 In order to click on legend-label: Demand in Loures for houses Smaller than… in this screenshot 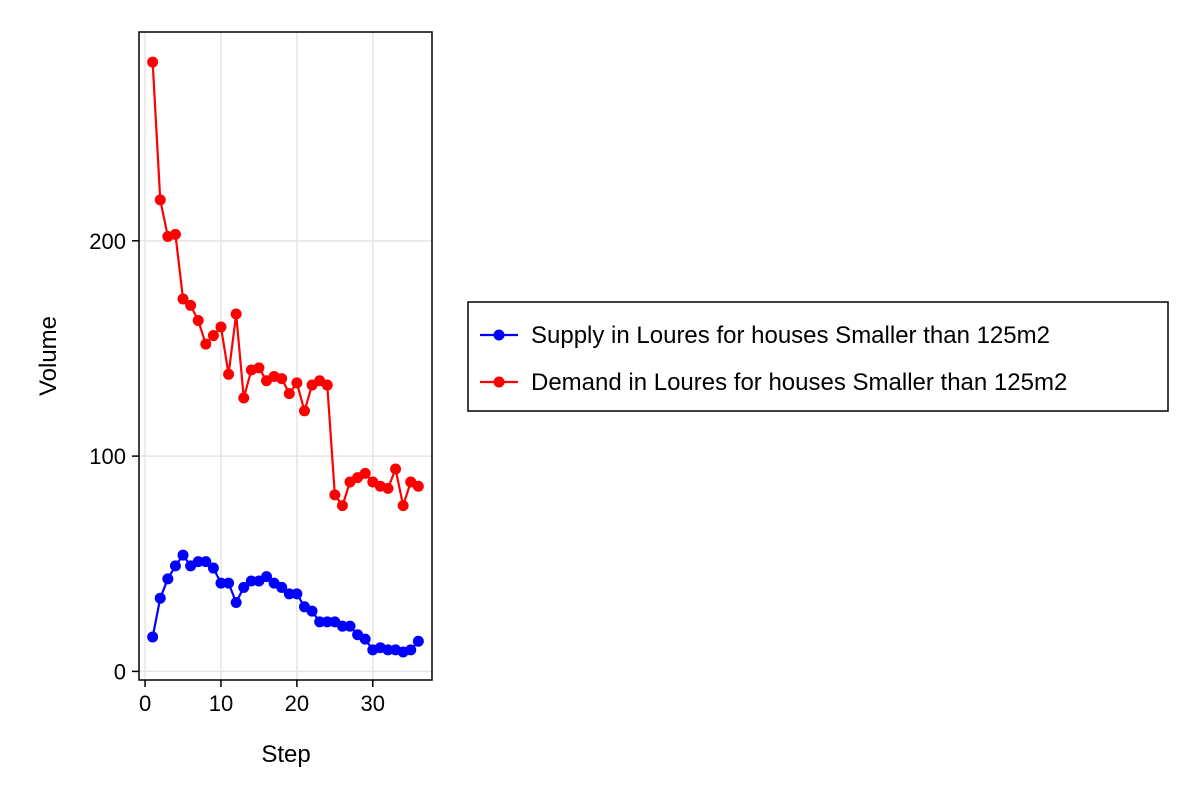, I will do `click(799, 382)`.